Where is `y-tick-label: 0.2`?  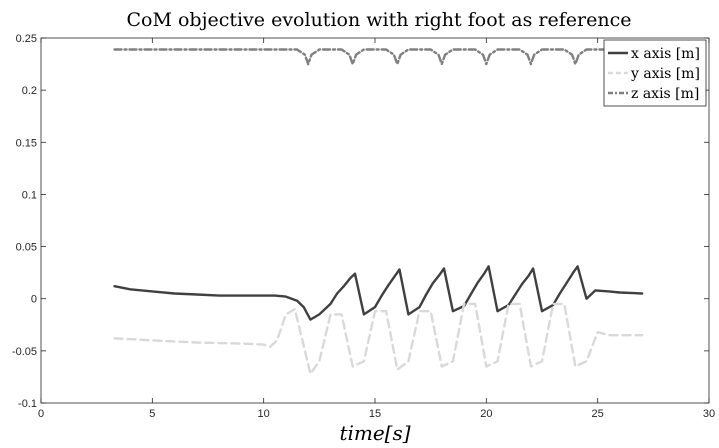 y-tick-label: 0.2 is located at coordinates (29, 91).